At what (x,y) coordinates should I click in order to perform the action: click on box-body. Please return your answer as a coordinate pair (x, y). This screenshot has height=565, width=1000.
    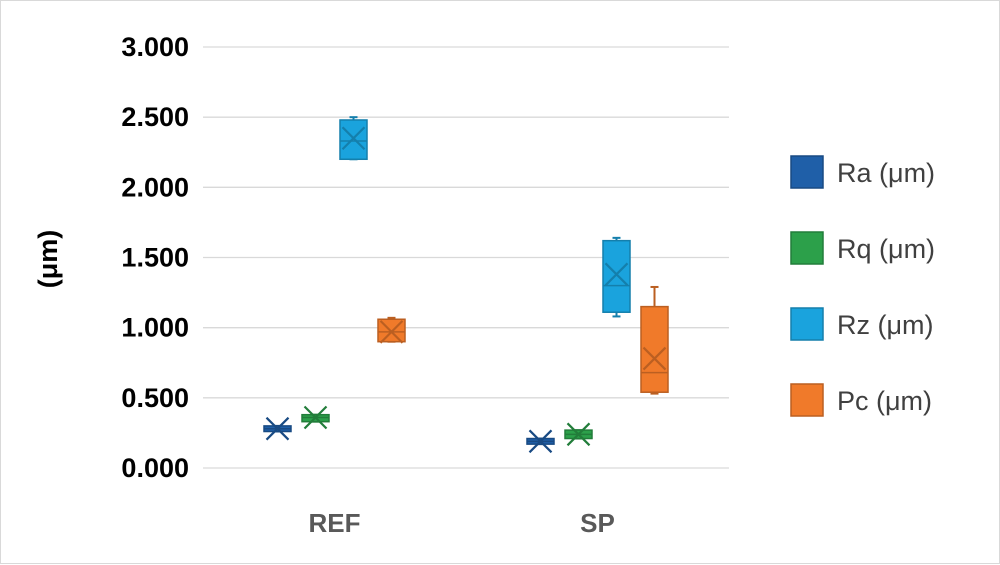
    Looking at the image, I should click on (616, 276).